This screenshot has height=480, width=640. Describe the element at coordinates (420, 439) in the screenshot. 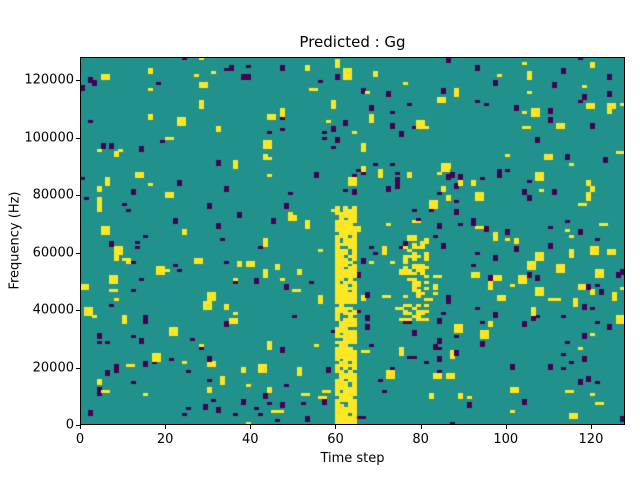

I see `x-tick-label: 80` at that location.